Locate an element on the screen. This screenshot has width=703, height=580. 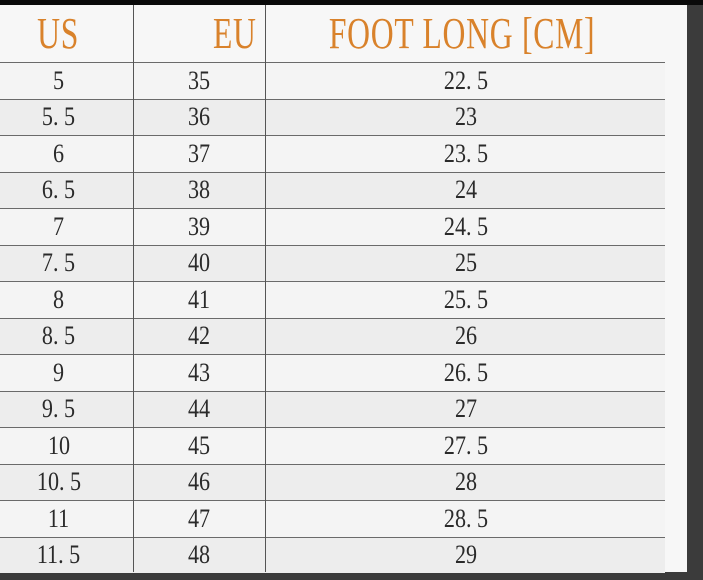
cell-text: 27 is located at coordinates (465, 409).